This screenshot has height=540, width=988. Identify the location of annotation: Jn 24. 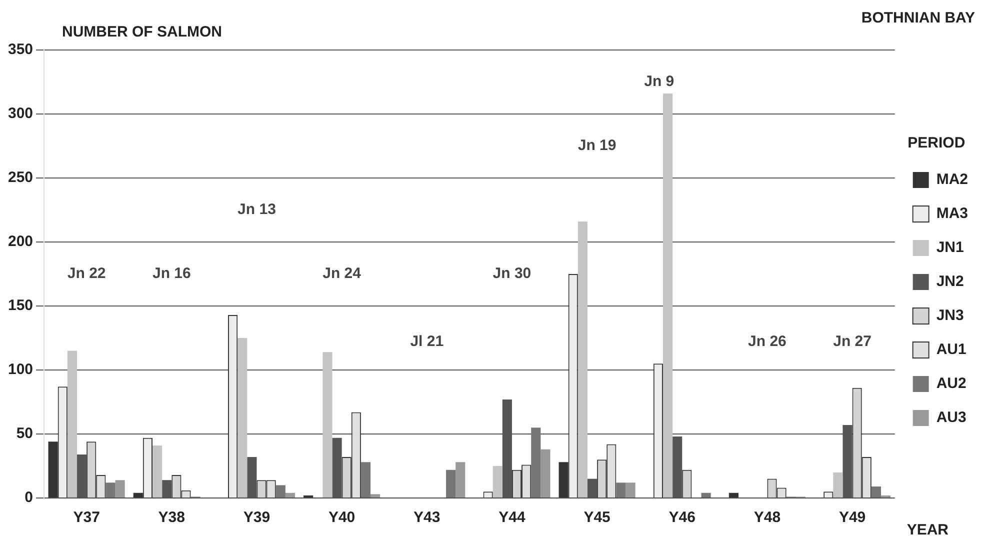
(342, 273).